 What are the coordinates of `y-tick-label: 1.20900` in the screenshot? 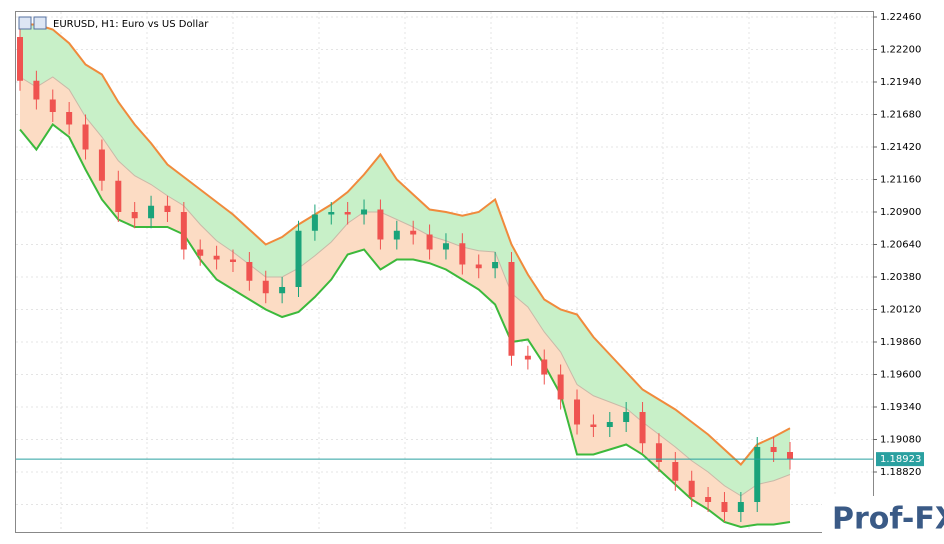 It's located at (900, 212).